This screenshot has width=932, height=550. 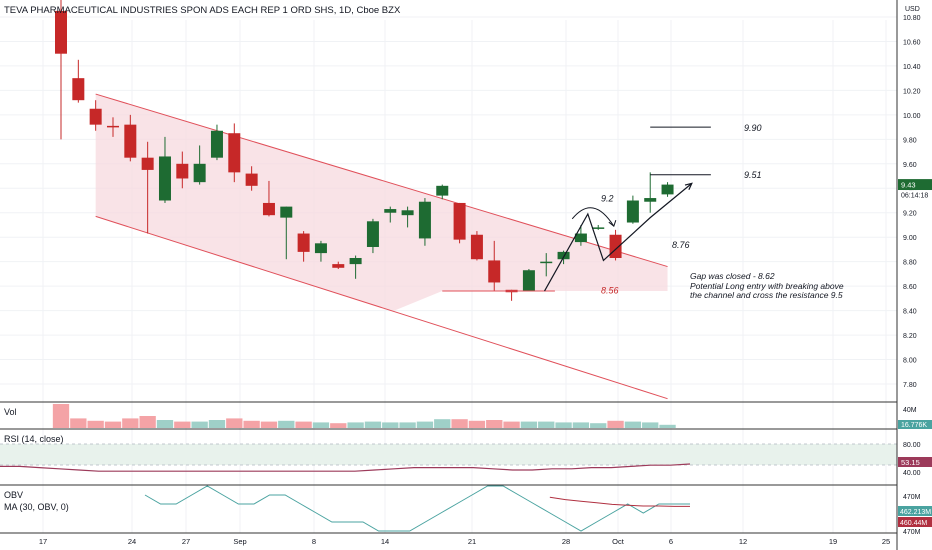 I want to click on rsi-axis-40: 40.00, so click(x=912, y=473).